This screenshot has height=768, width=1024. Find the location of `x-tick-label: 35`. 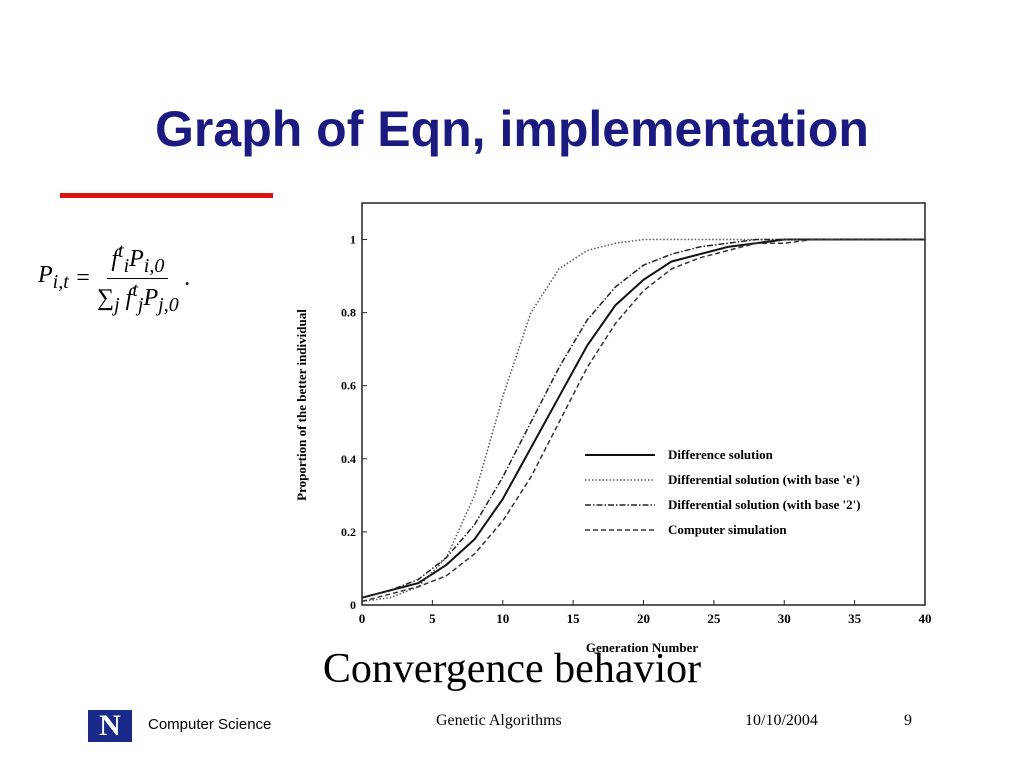

x-tick-label: 35 is located at coordinates (855, 618).